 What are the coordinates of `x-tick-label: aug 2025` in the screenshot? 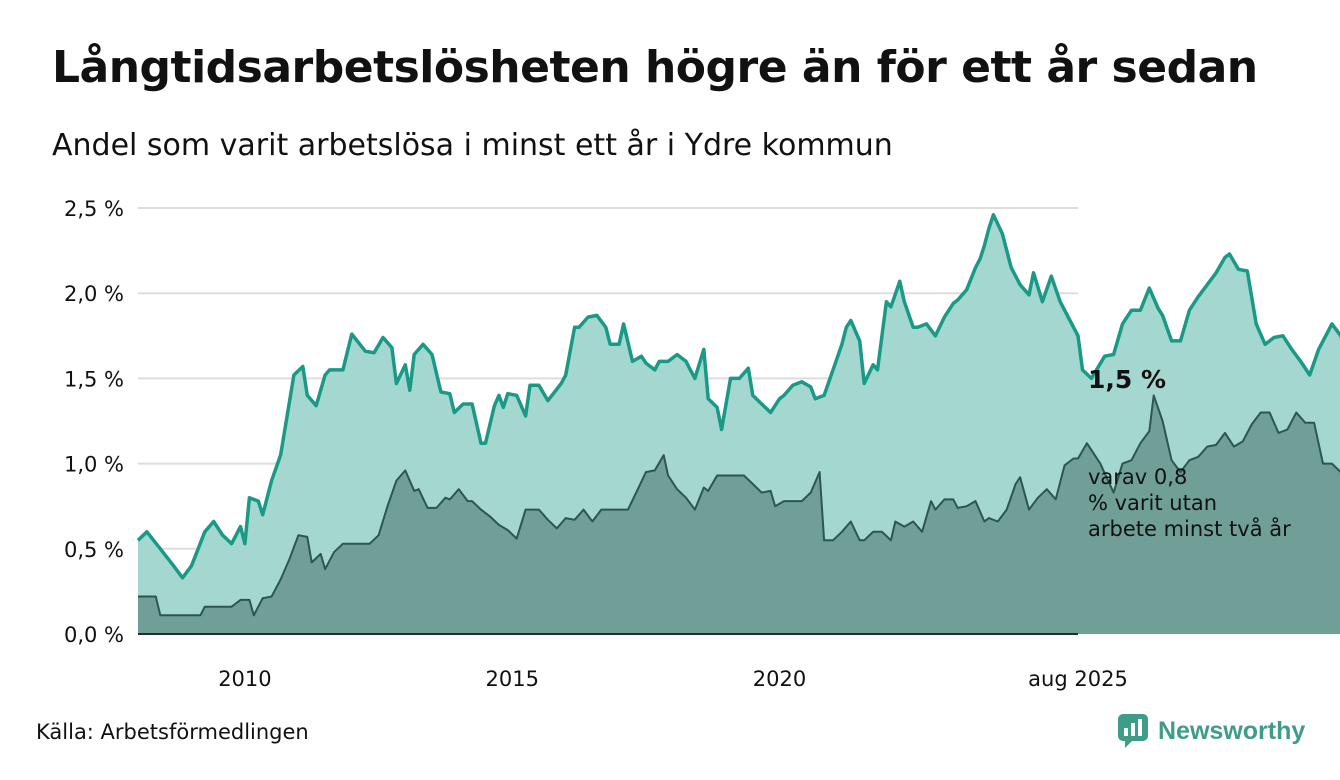 It's located at (1078, 679).